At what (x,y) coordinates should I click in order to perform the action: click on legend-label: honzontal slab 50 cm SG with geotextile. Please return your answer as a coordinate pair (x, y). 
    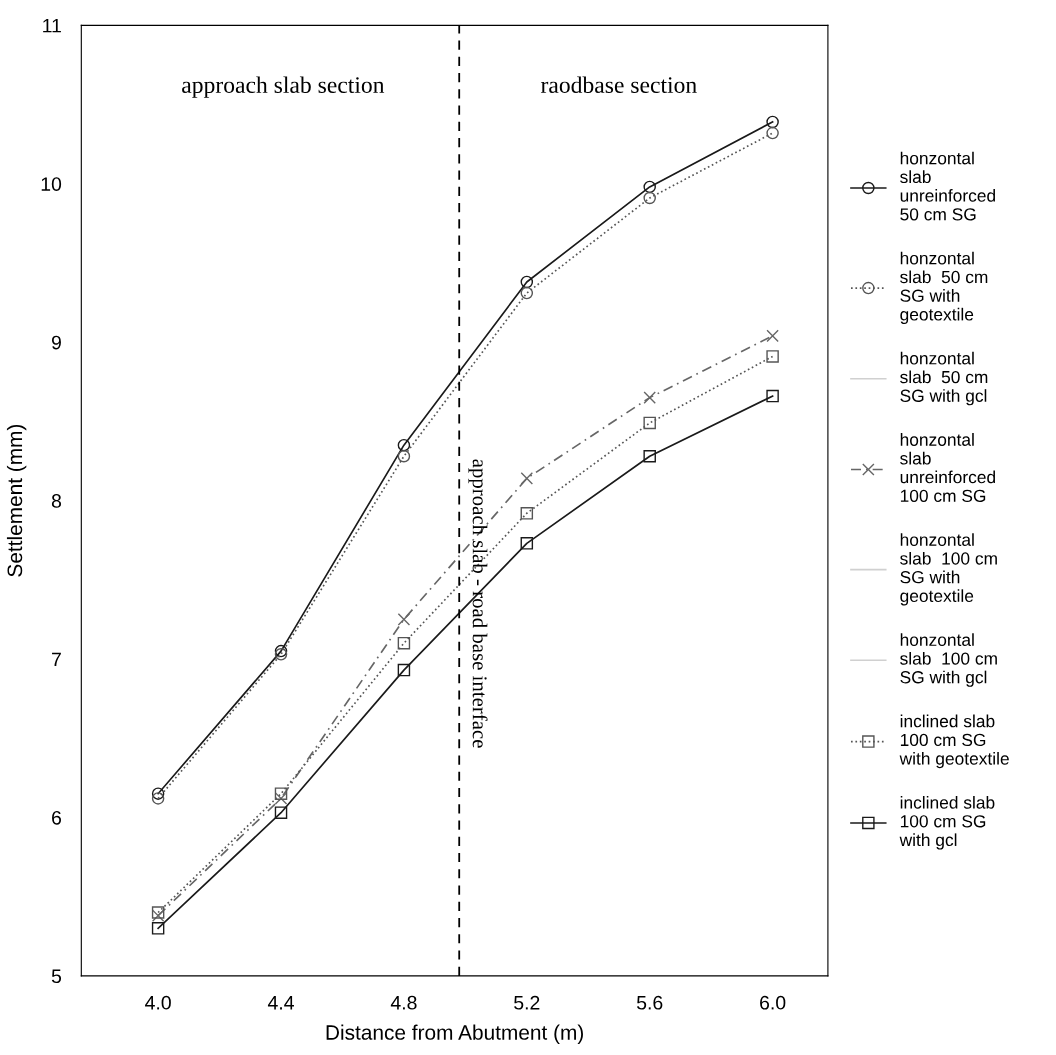
    Looking at the image, I should click on (944, 287).